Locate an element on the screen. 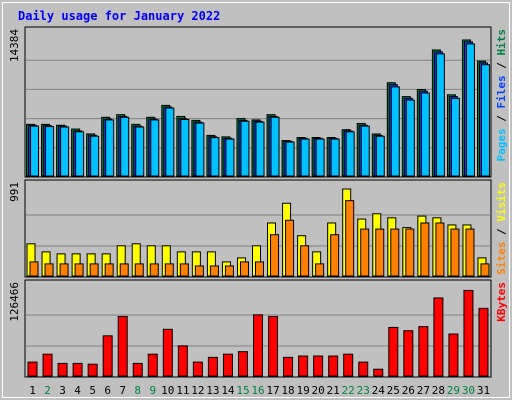  day-label-2: 2 is located at coordinates (47, 390).